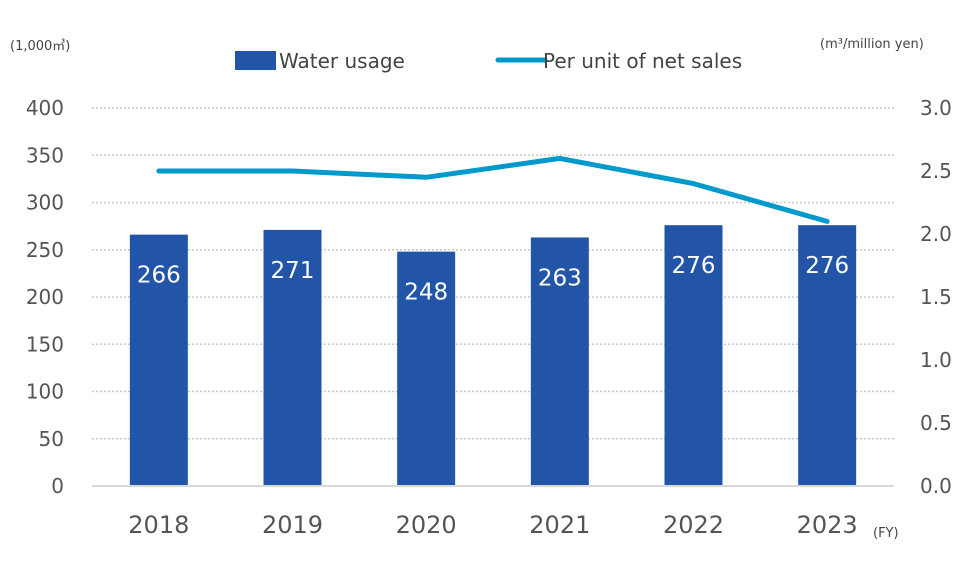  What do you see at coordinates (936, 171) in the screenshot?
I see `y-right-tick-label: 2.5` at bounding box center [936, 171].